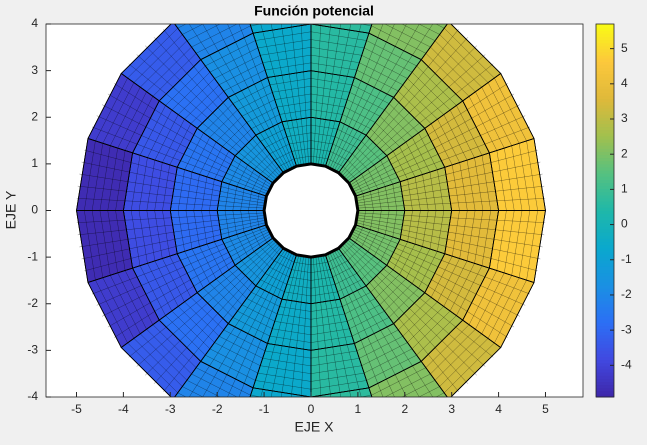 The image size is (647, 445). What do you see at coordinates (545, 409) in the screenshot?
I see `x-tick-label: 5` at bounding box center [545, 409].